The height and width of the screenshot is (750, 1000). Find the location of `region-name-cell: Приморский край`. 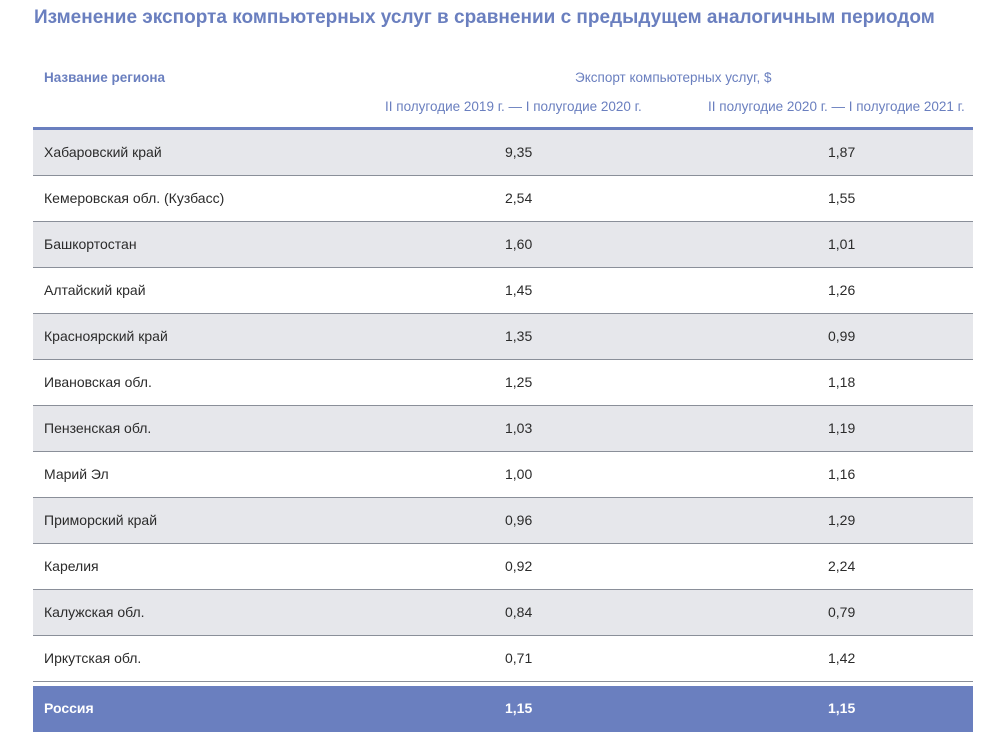

region-name-cell: Приморский край is located at coordinates (101, 520).